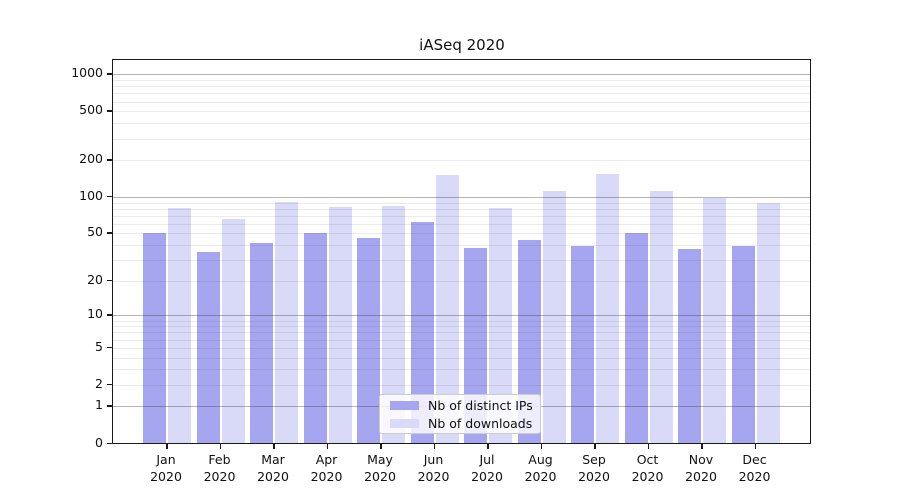  I want to click on x-tick-label: Nov 2020, so click(701, 468).